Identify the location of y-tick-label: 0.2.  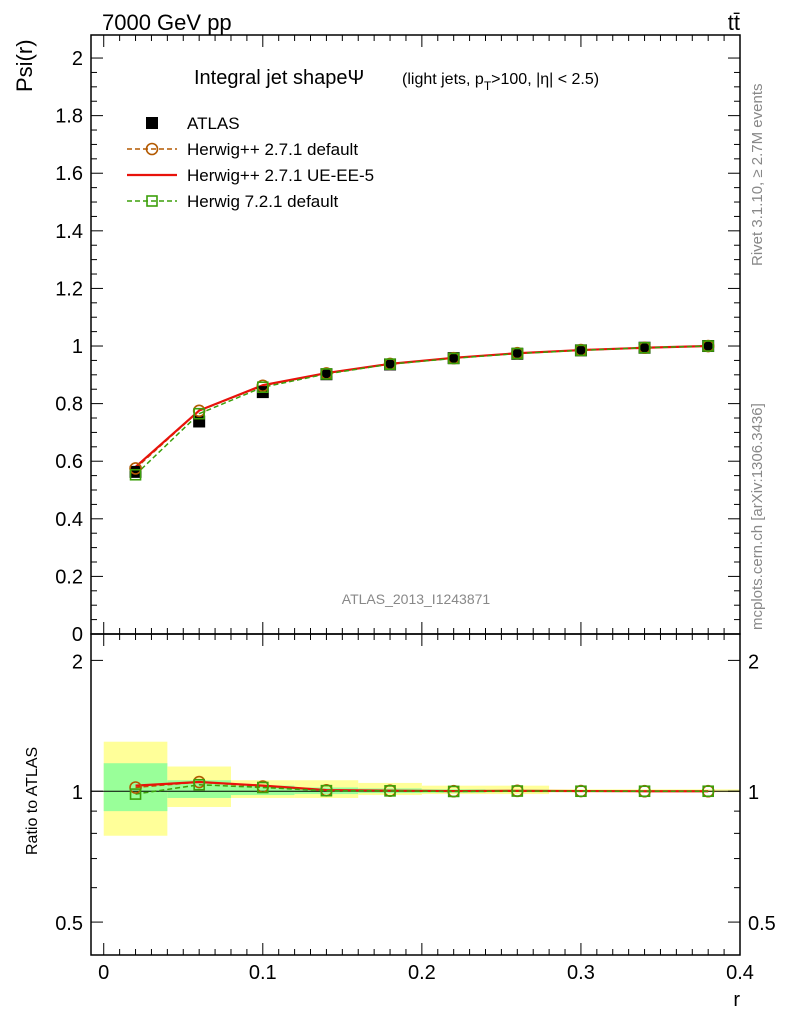
(69, 577).